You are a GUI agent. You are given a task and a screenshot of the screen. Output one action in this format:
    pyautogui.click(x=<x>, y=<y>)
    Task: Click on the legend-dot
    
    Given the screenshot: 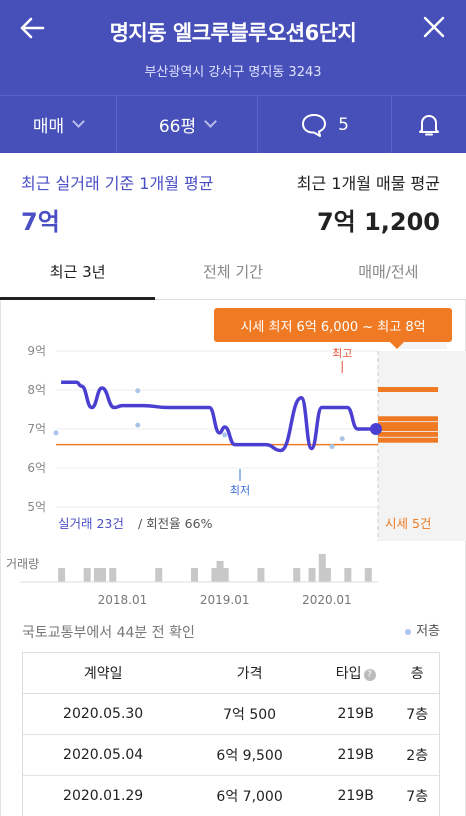 What is the action you would take?
    pyautogui.click(x=408, y=631)
    